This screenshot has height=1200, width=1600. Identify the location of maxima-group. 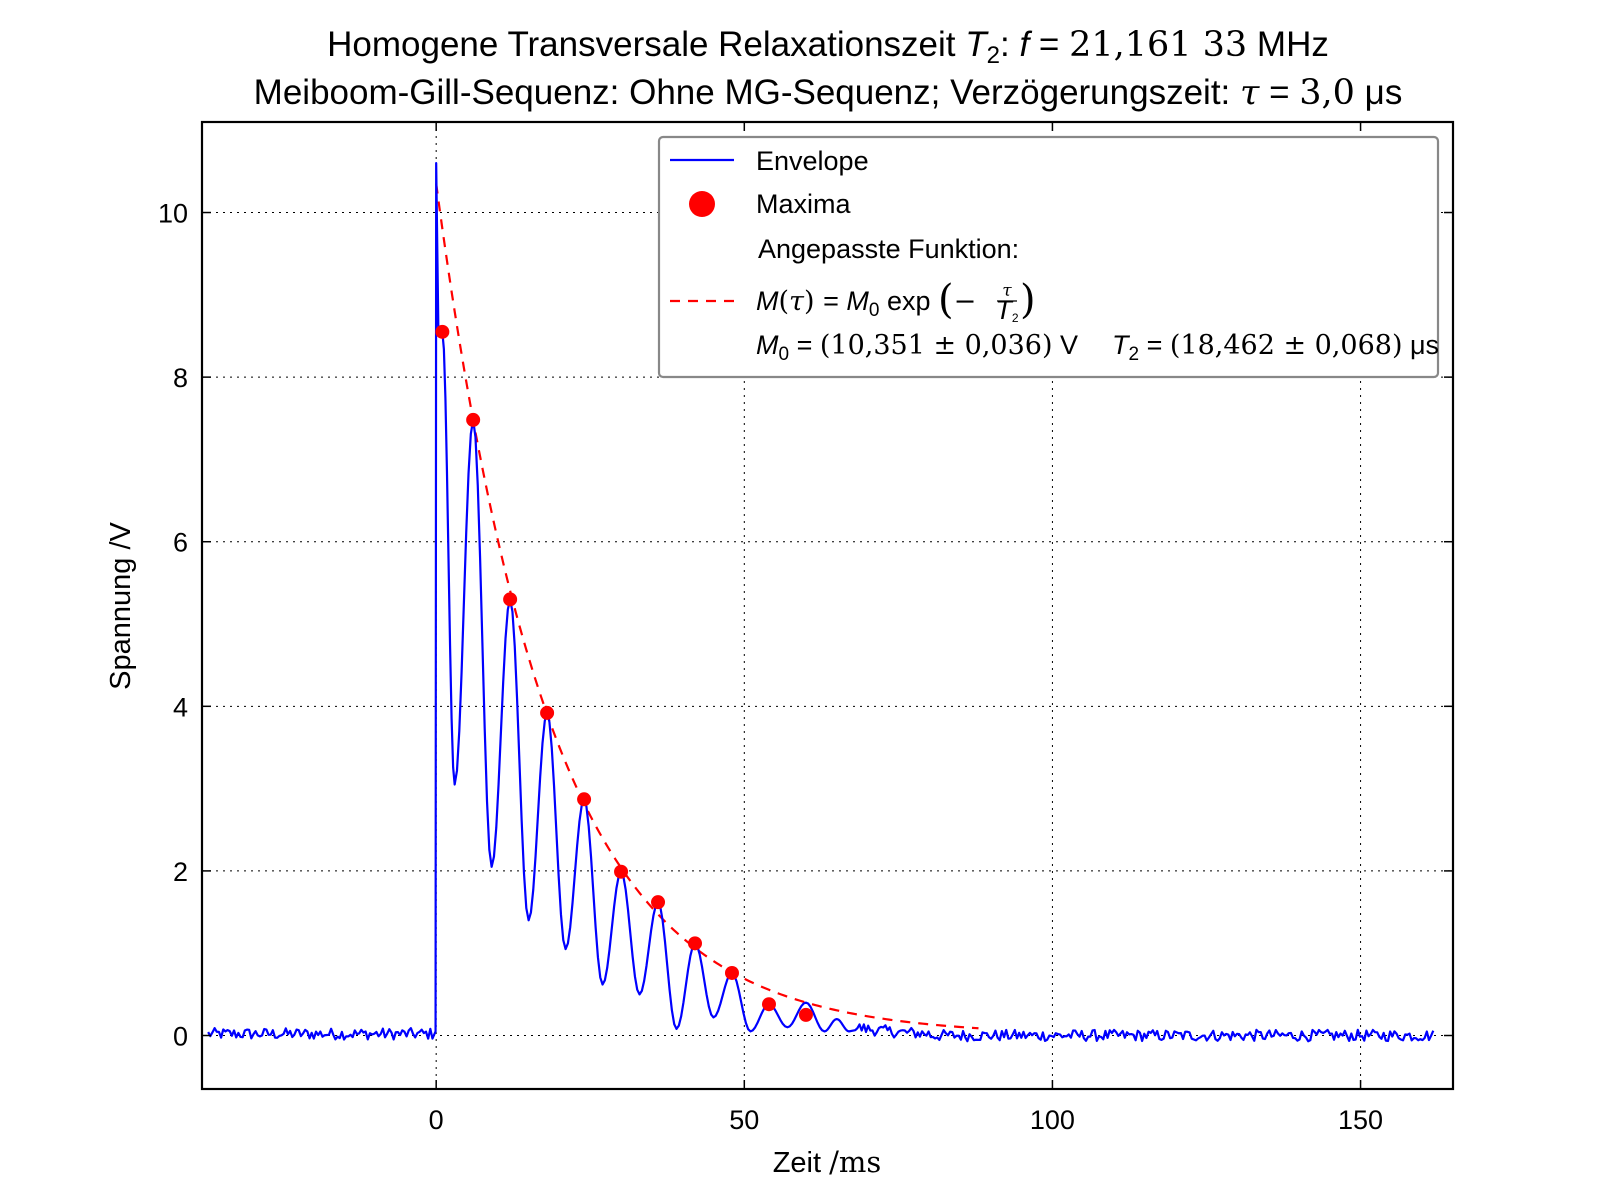
(624, 673).